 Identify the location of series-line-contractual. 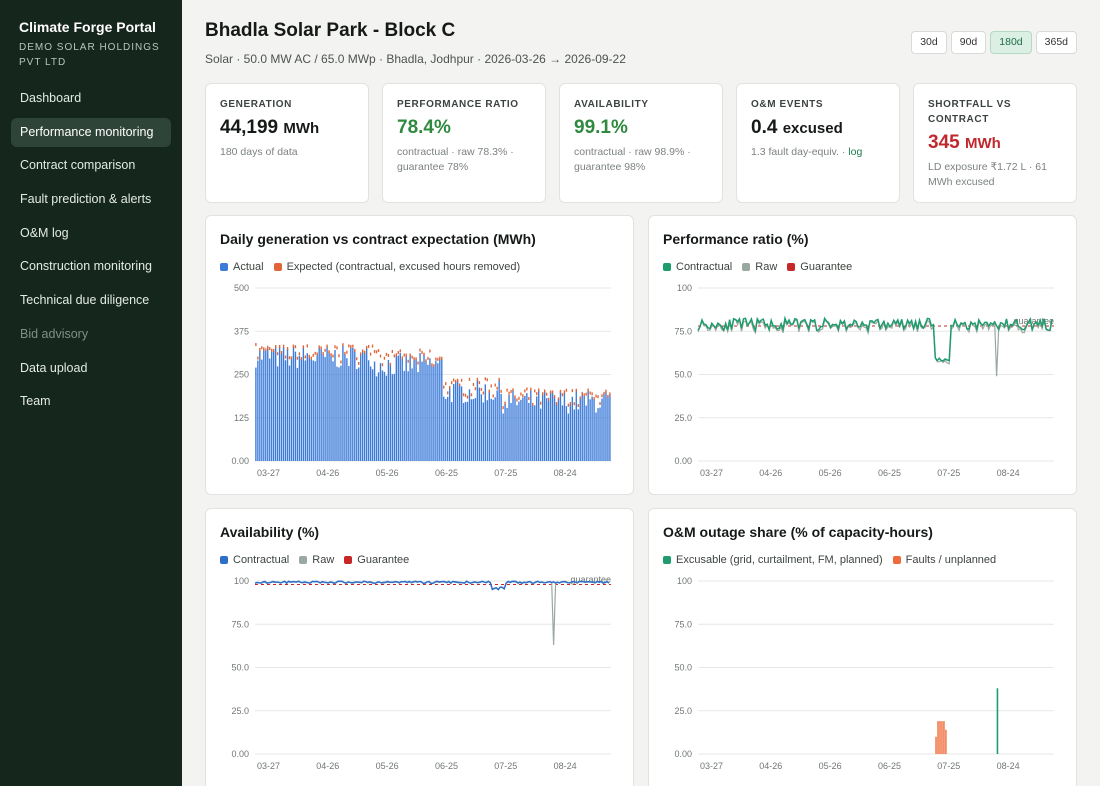
(432, 585).